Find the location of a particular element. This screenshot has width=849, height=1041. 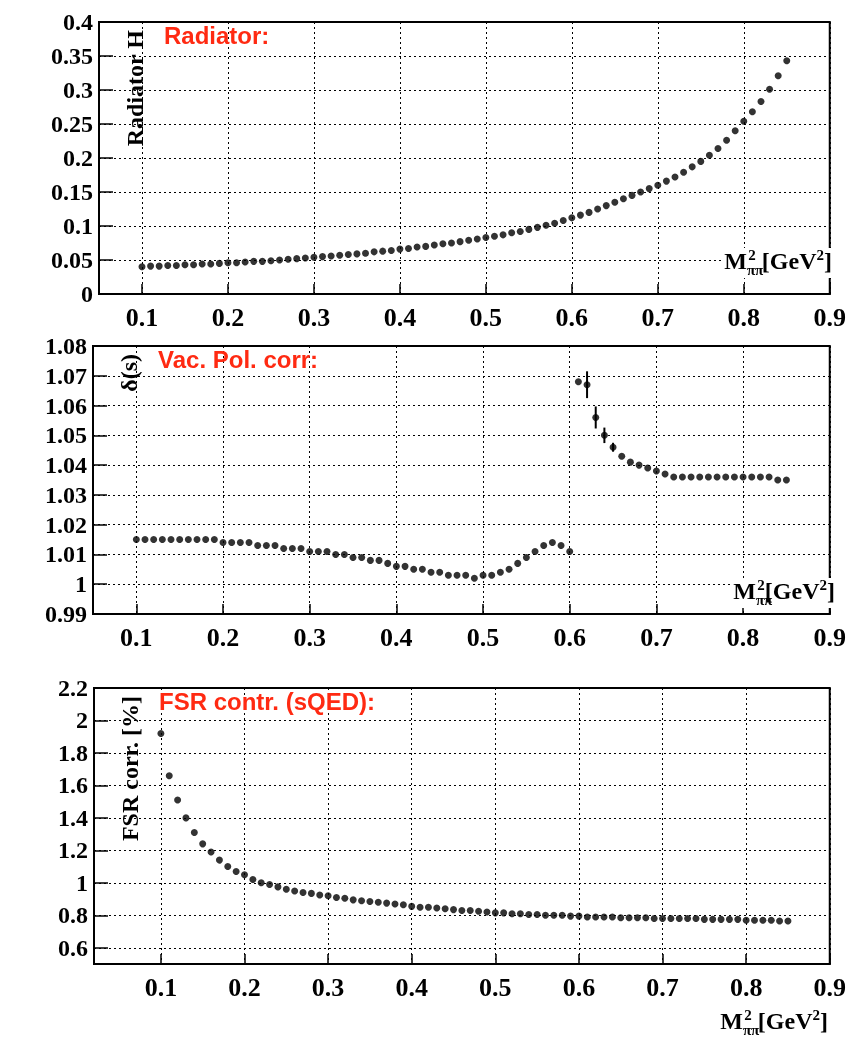

y-tick-label: 1.04 is located at coordinates (66, 465).